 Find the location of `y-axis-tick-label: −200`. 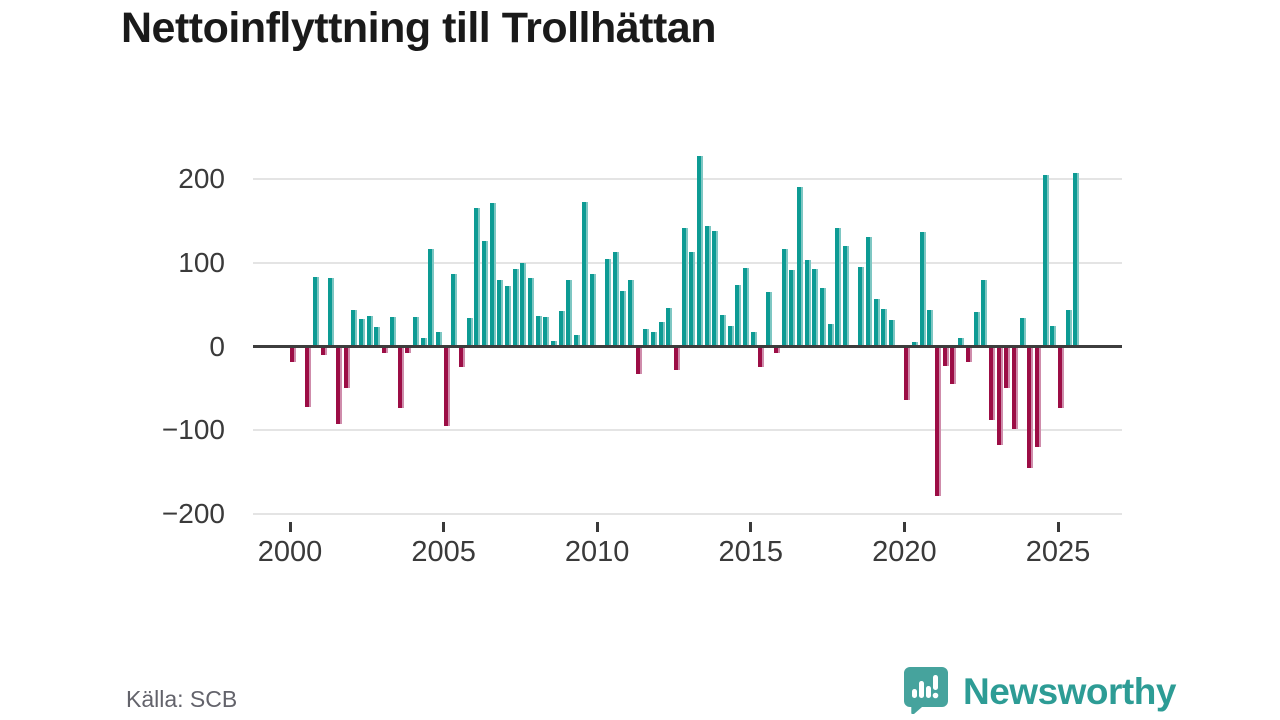

y-axis-tick-label: −200 is located at coordinates (193, 513).